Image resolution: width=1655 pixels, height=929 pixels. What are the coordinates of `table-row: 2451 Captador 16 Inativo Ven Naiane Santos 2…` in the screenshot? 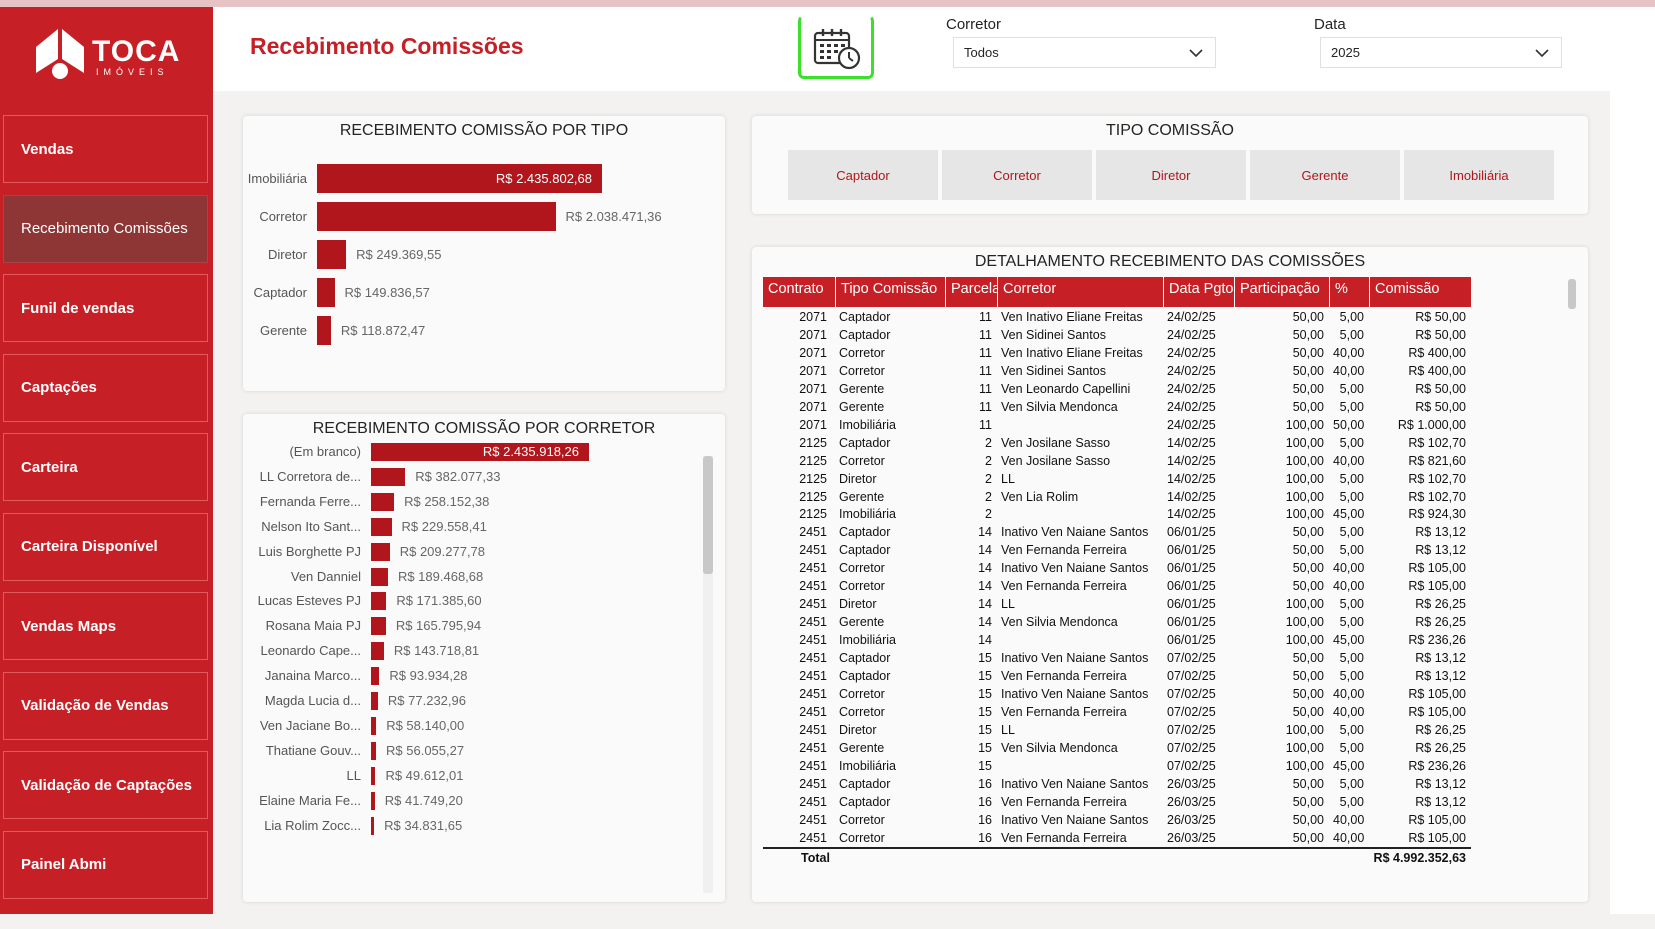 It's located at (1117, 784).